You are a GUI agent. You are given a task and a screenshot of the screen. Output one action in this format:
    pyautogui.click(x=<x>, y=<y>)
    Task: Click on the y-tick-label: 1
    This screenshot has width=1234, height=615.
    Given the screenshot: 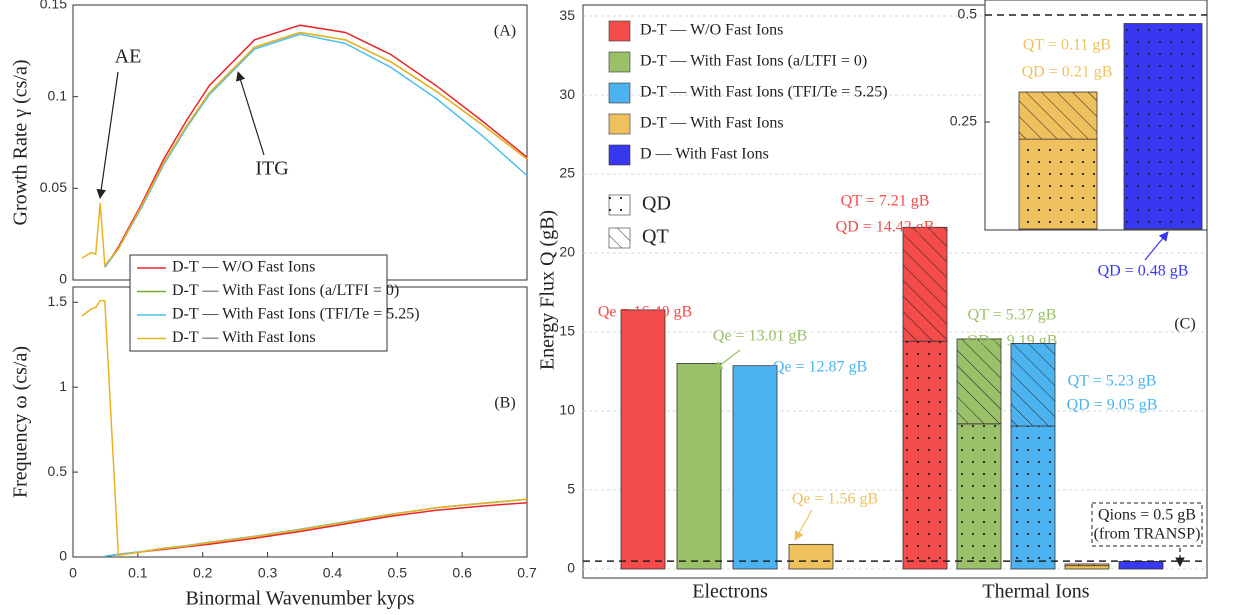 What is the action you would take?
    pyautogui.click(x=63, y=386)
    